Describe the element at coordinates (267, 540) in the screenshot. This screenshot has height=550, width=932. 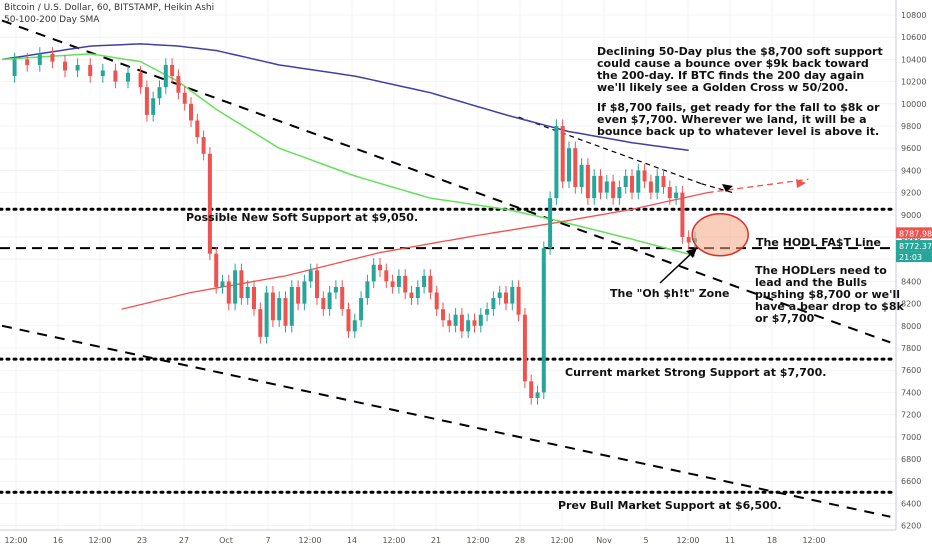
I see `x-tick-label: 7` at that location.